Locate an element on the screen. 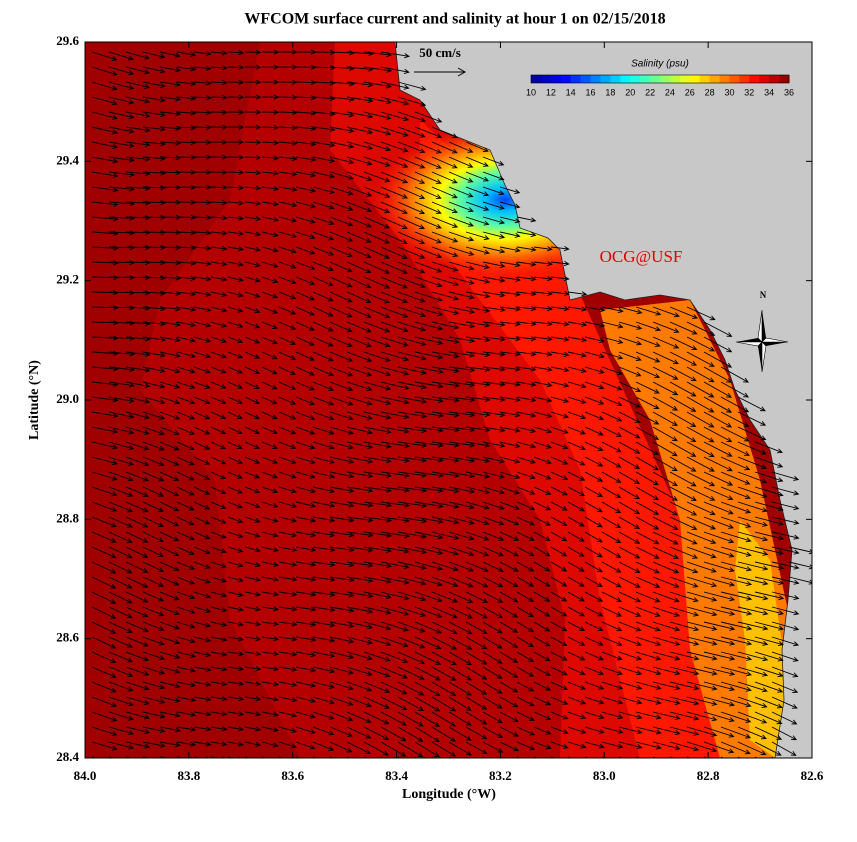 The image size is (857, 842). y-tick-label: 28.6 is located at coordinates (67, 637).